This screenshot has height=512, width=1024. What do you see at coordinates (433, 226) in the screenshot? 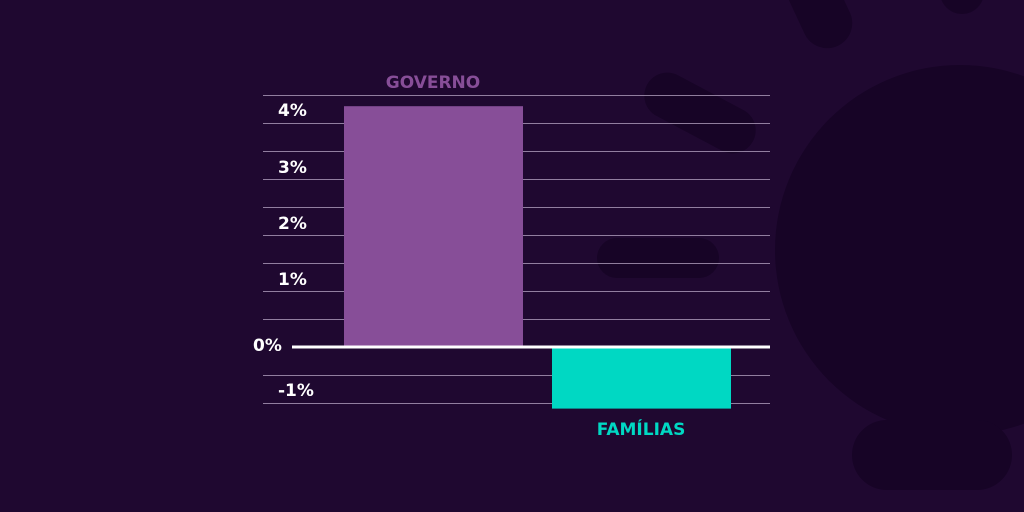
I see `bar-governo` at bounding box center [433, 226].